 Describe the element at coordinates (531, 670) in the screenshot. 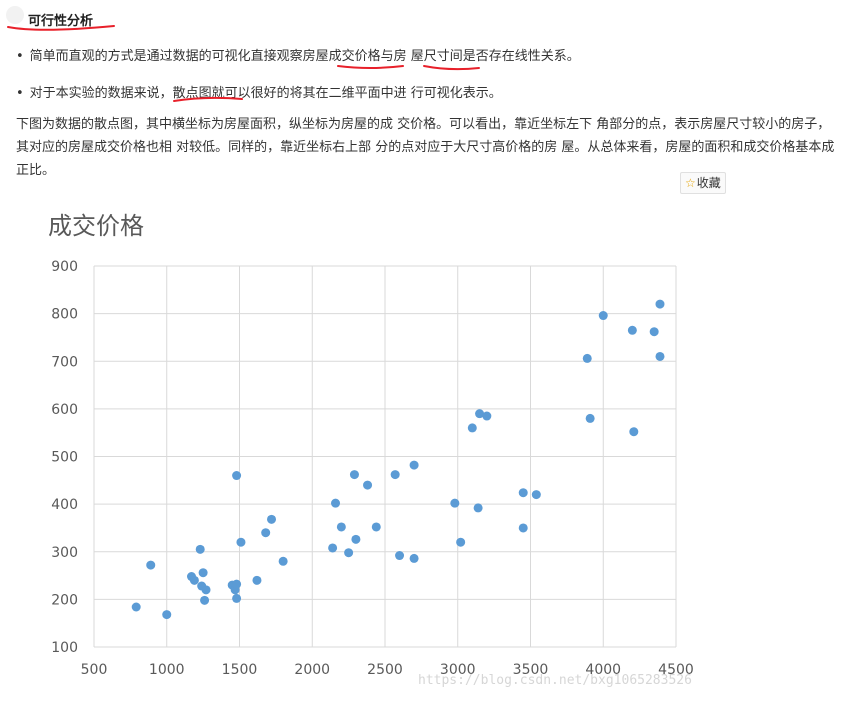

I see `x-tick-label: 3500` at that location.